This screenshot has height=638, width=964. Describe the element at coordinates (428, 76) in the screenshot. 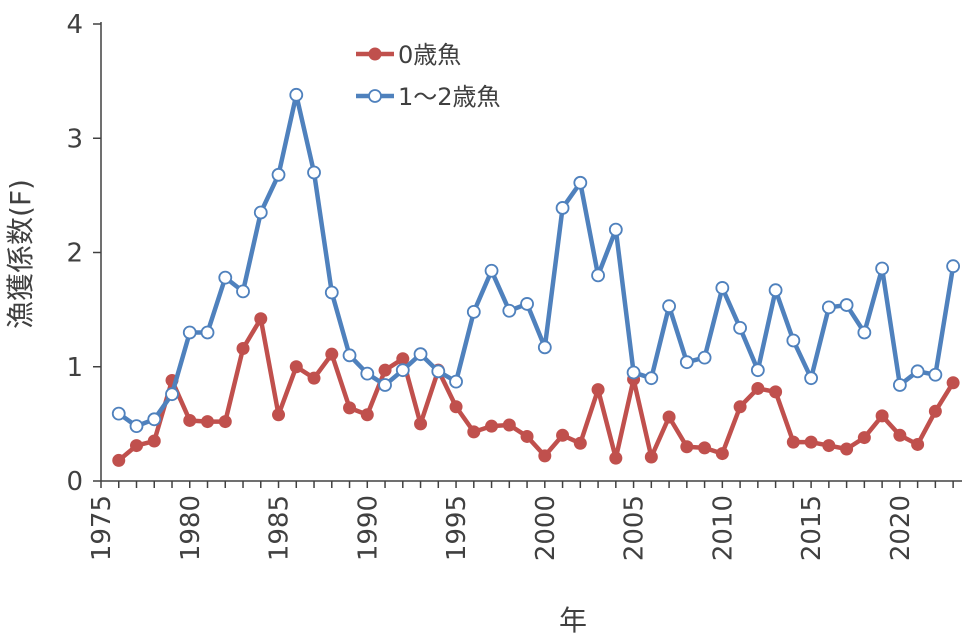

I see `legend: 0歳魚 1～2歳魚` at that location.